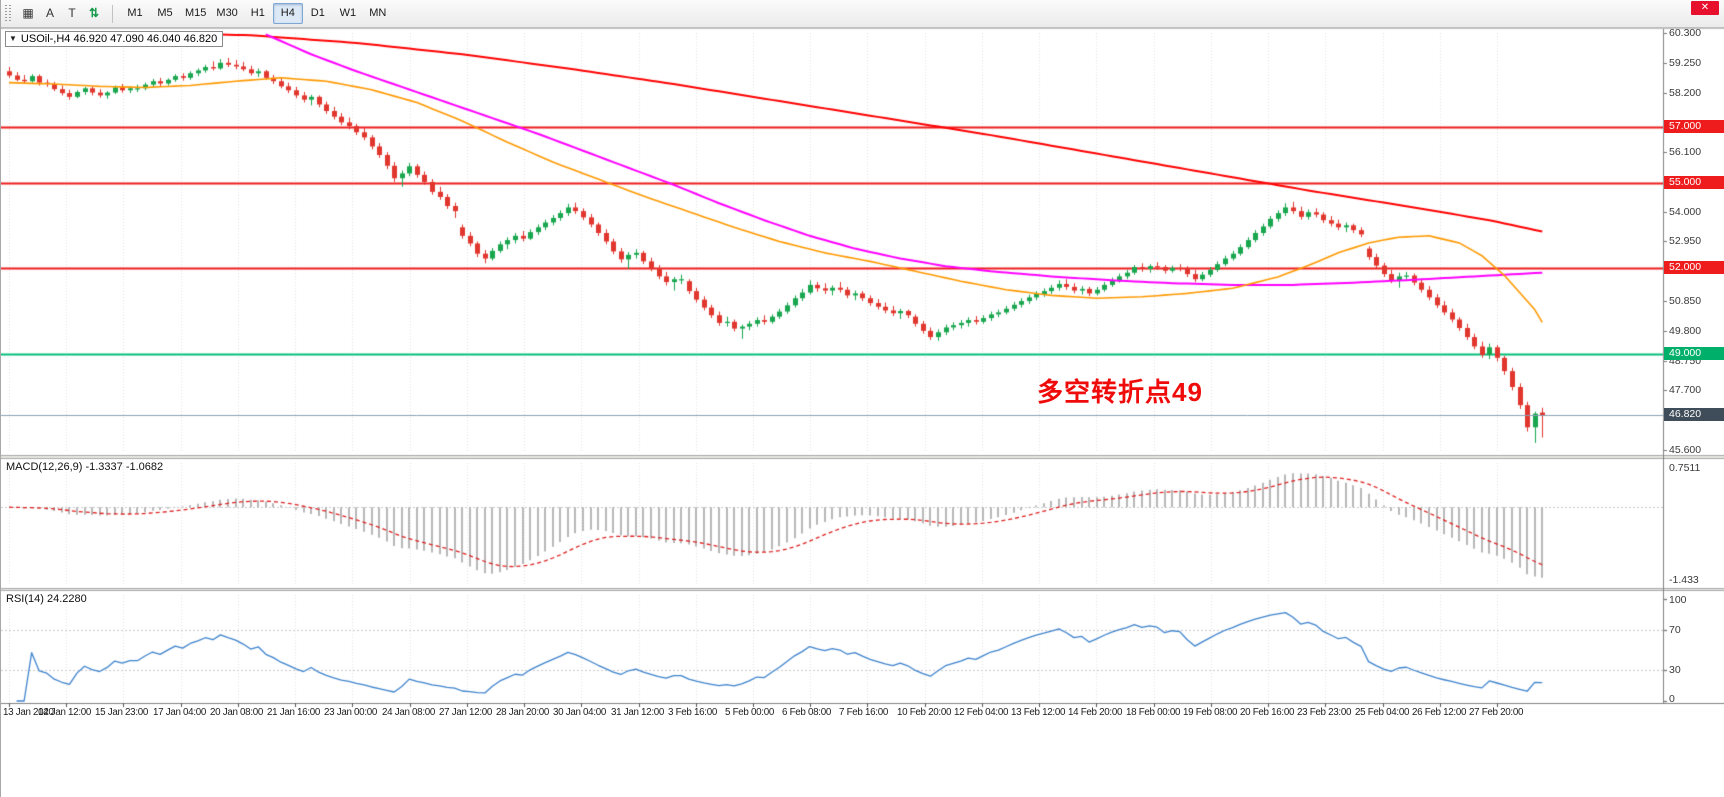 Image resolution: width=1724 pixels, height=797 pixels. I want to click on rsi-scale-label: 0, so click(1672, 699).